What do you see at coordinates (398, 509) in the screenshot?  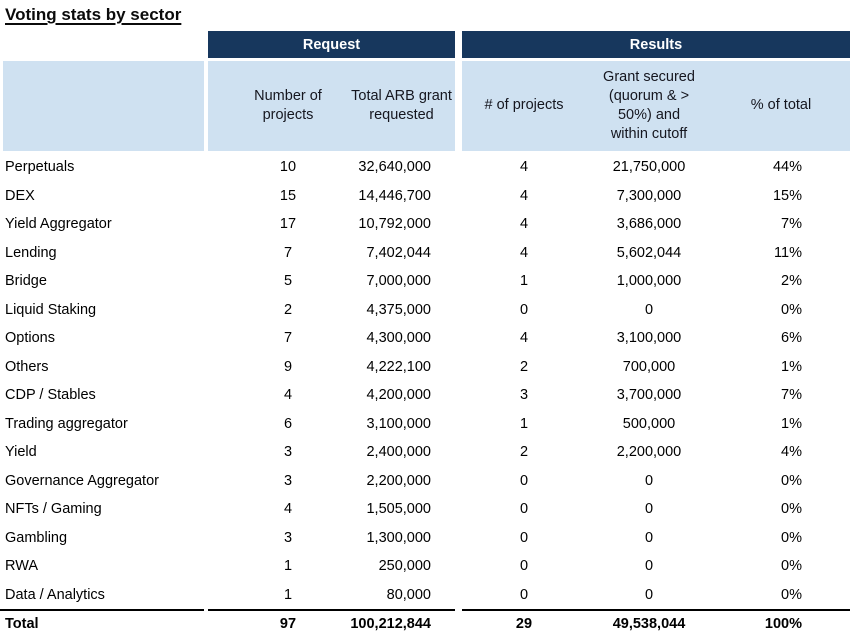 I see `req-grant-cell: 1,505,000` at bounding box center [398, 509].